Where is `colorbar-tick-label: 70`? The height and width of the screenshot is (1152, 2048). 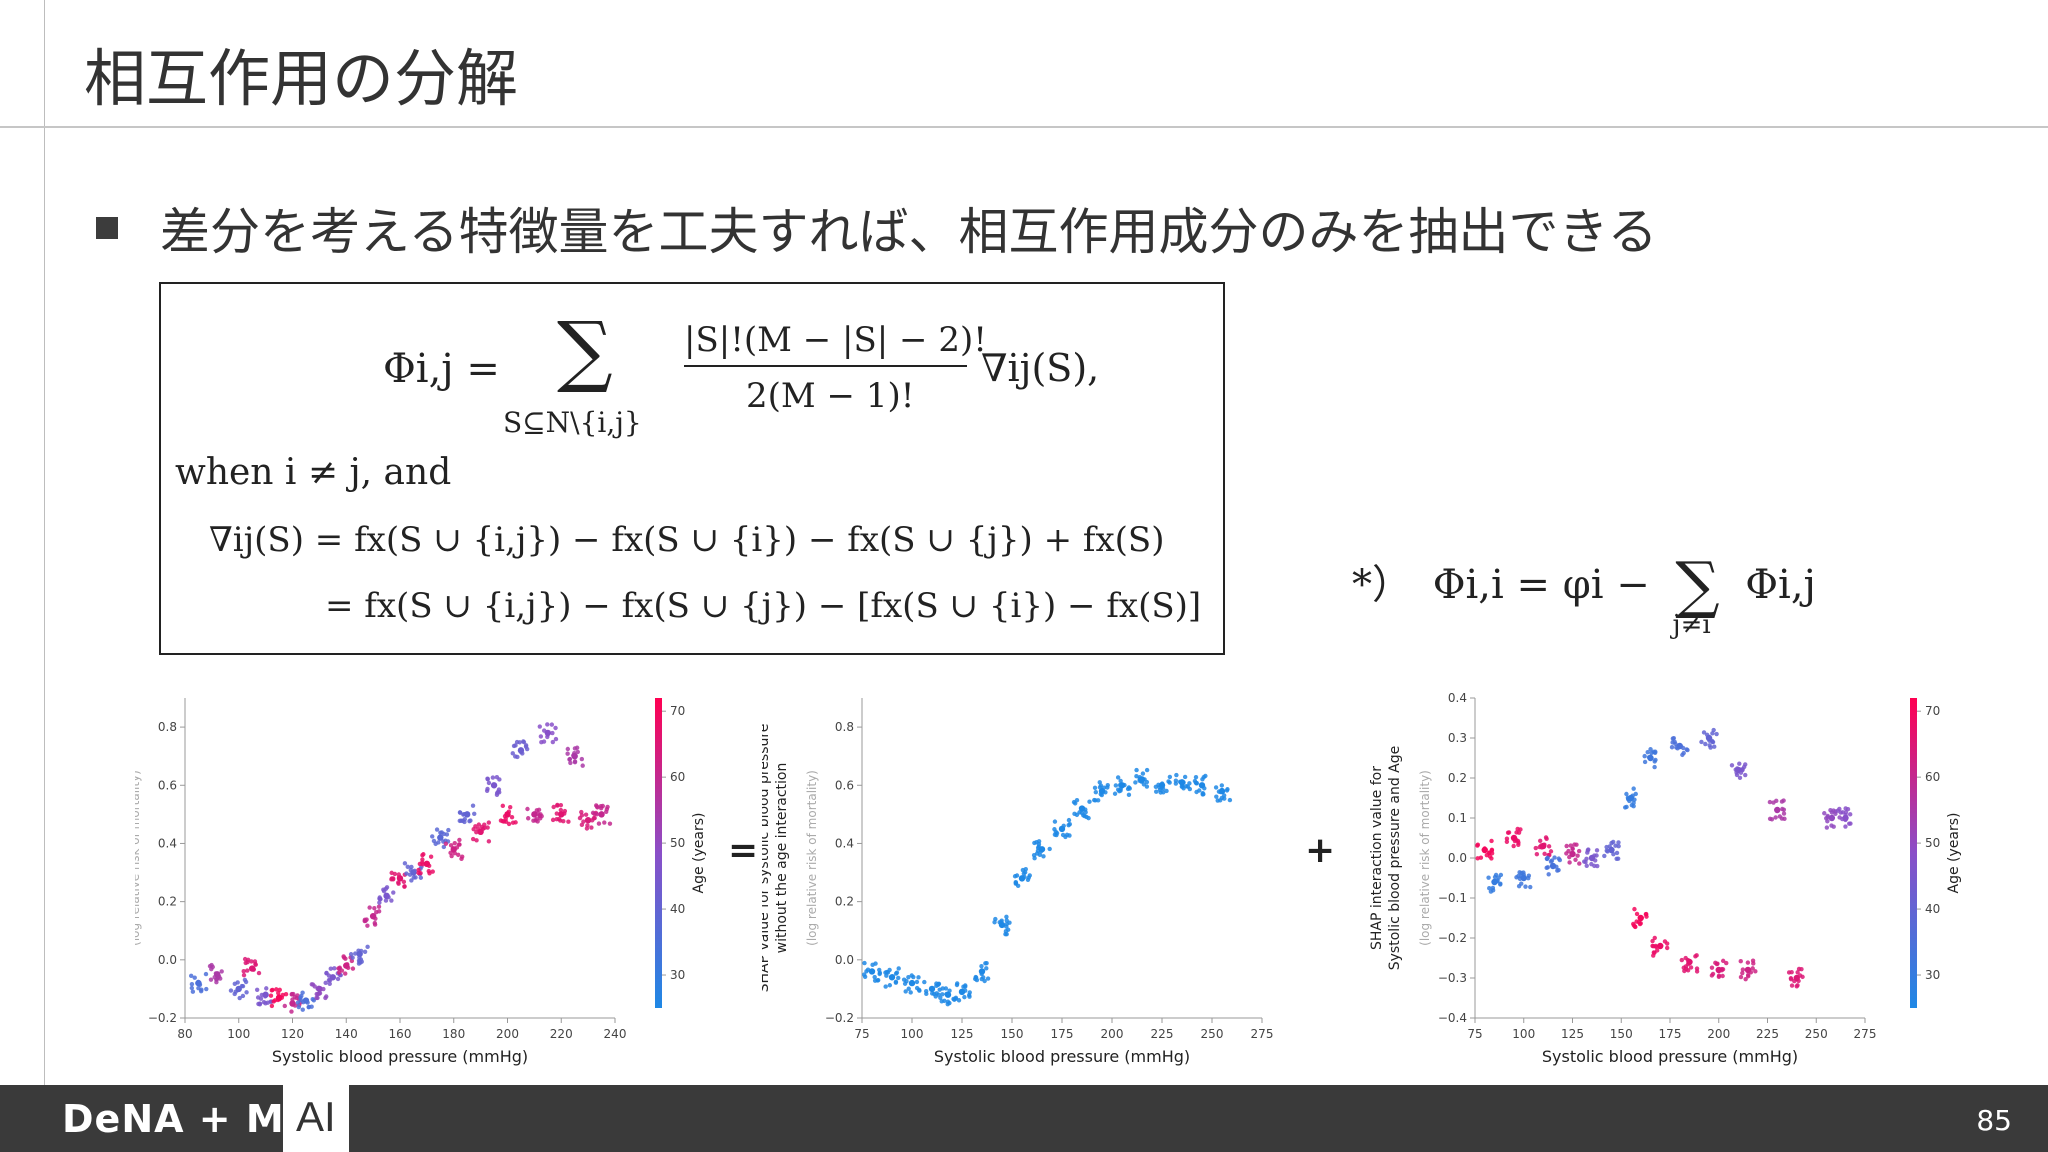 colorbar-tick-label: 70 is located at coordinates (1932, 711).